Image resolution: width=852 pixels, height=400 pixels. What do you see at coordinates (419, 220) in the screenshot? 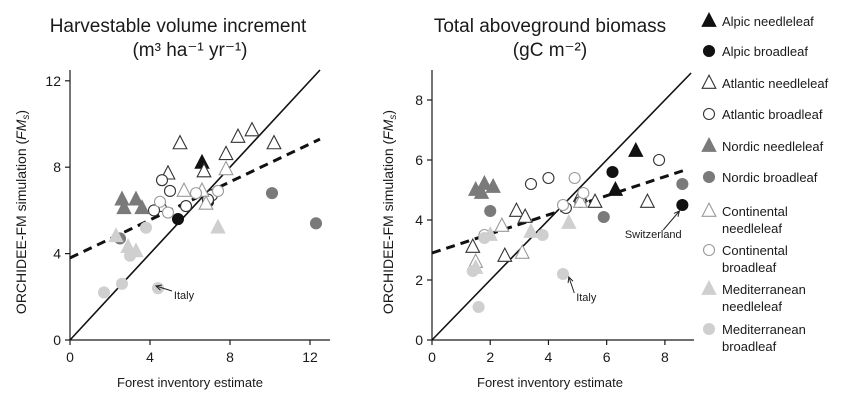
I see `y-tick-label: 4` at bounding box center [419, 220].